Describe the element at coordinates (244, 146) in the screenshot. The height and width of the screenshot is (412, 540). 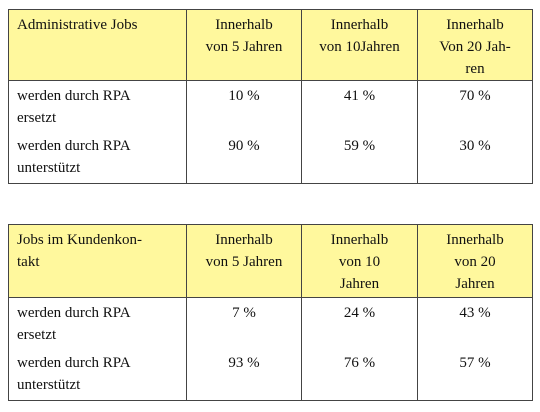
I see `value-supported-5-years: 90 %` at that location.